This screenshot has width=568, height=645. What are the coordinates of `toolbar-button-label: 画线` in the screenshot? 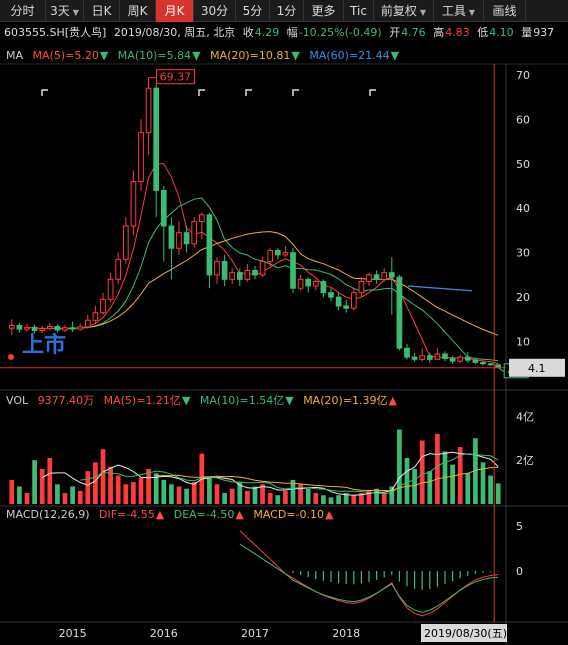 It's located at (504, 11).